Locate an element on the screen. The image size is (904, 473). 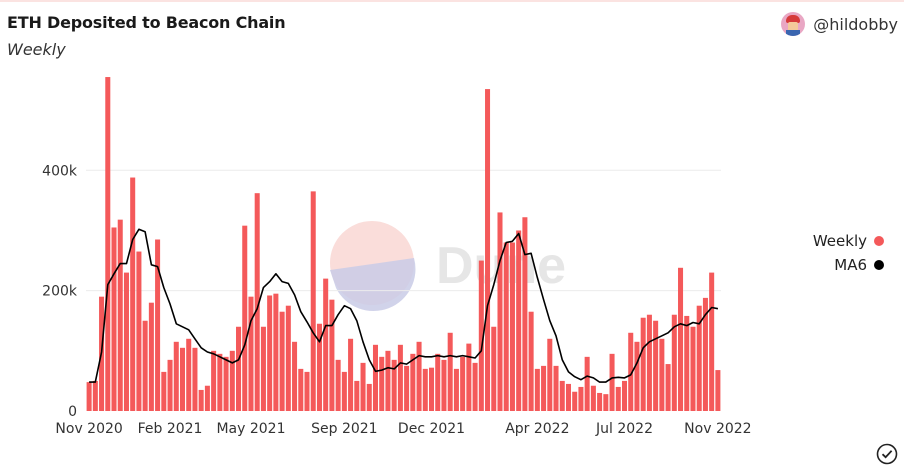
legend-label-ma6: MA6 is located at coordinates (850, 265).